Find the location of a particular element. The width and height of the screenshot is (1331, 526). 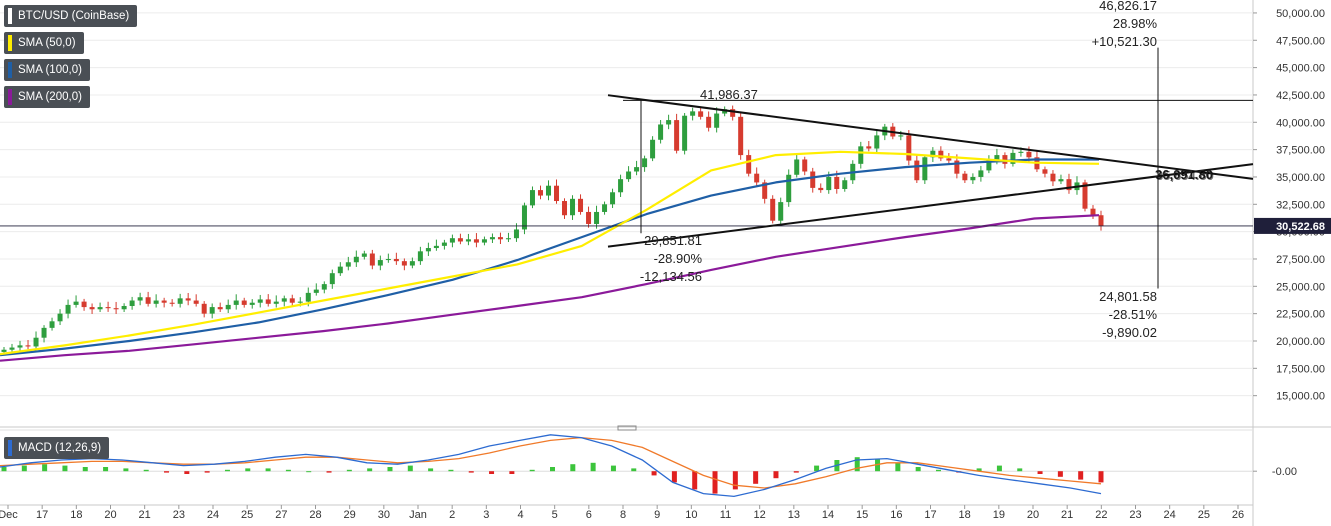

instrument-label: BTC/USD (CoinBase) is located at coordinates (71, 16).